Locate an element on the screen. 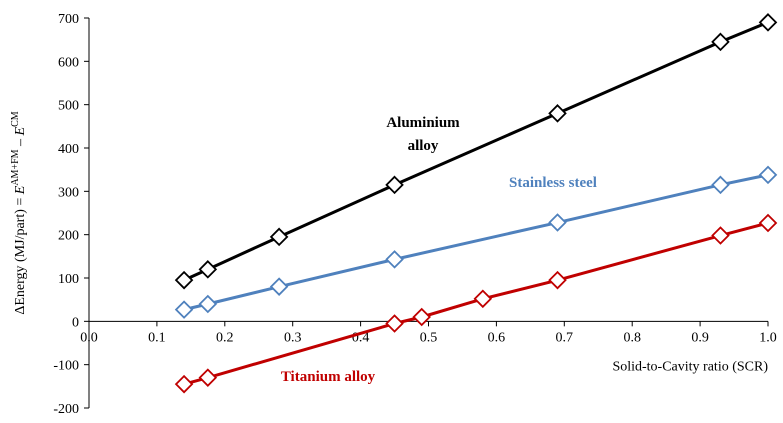  y-tick-label: 500 is located at coordinates (68, 106).